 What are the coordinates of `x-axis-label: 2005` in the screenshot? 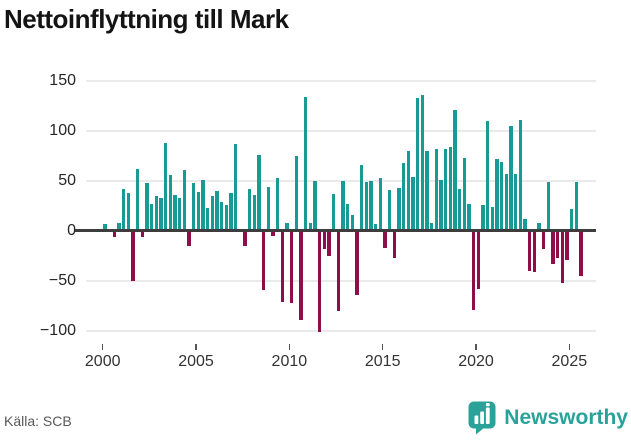 It's located at (196, 361).